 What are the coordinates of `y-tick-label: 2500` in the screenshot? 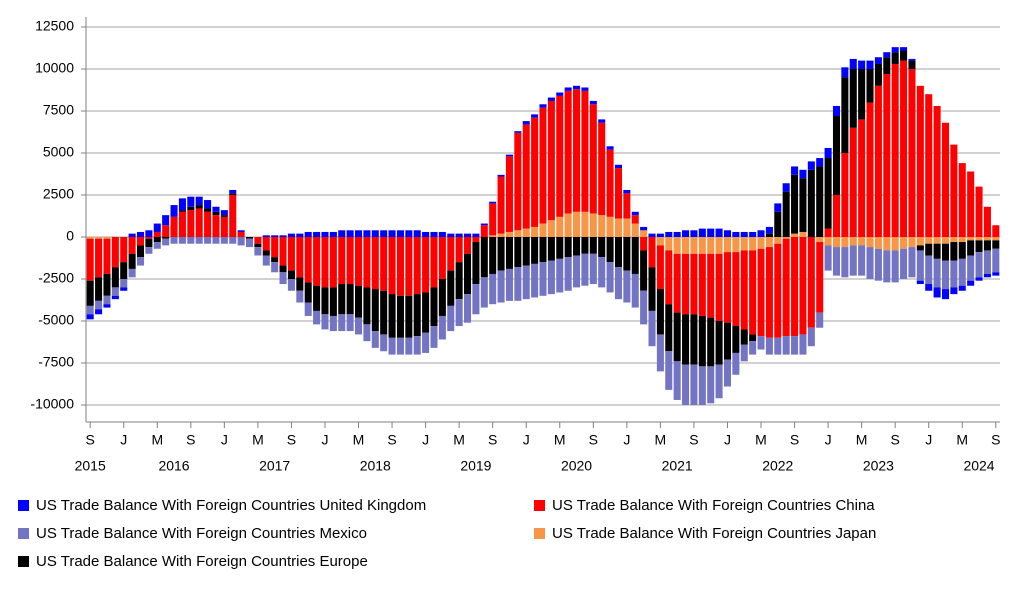 It's located at (58, 194).